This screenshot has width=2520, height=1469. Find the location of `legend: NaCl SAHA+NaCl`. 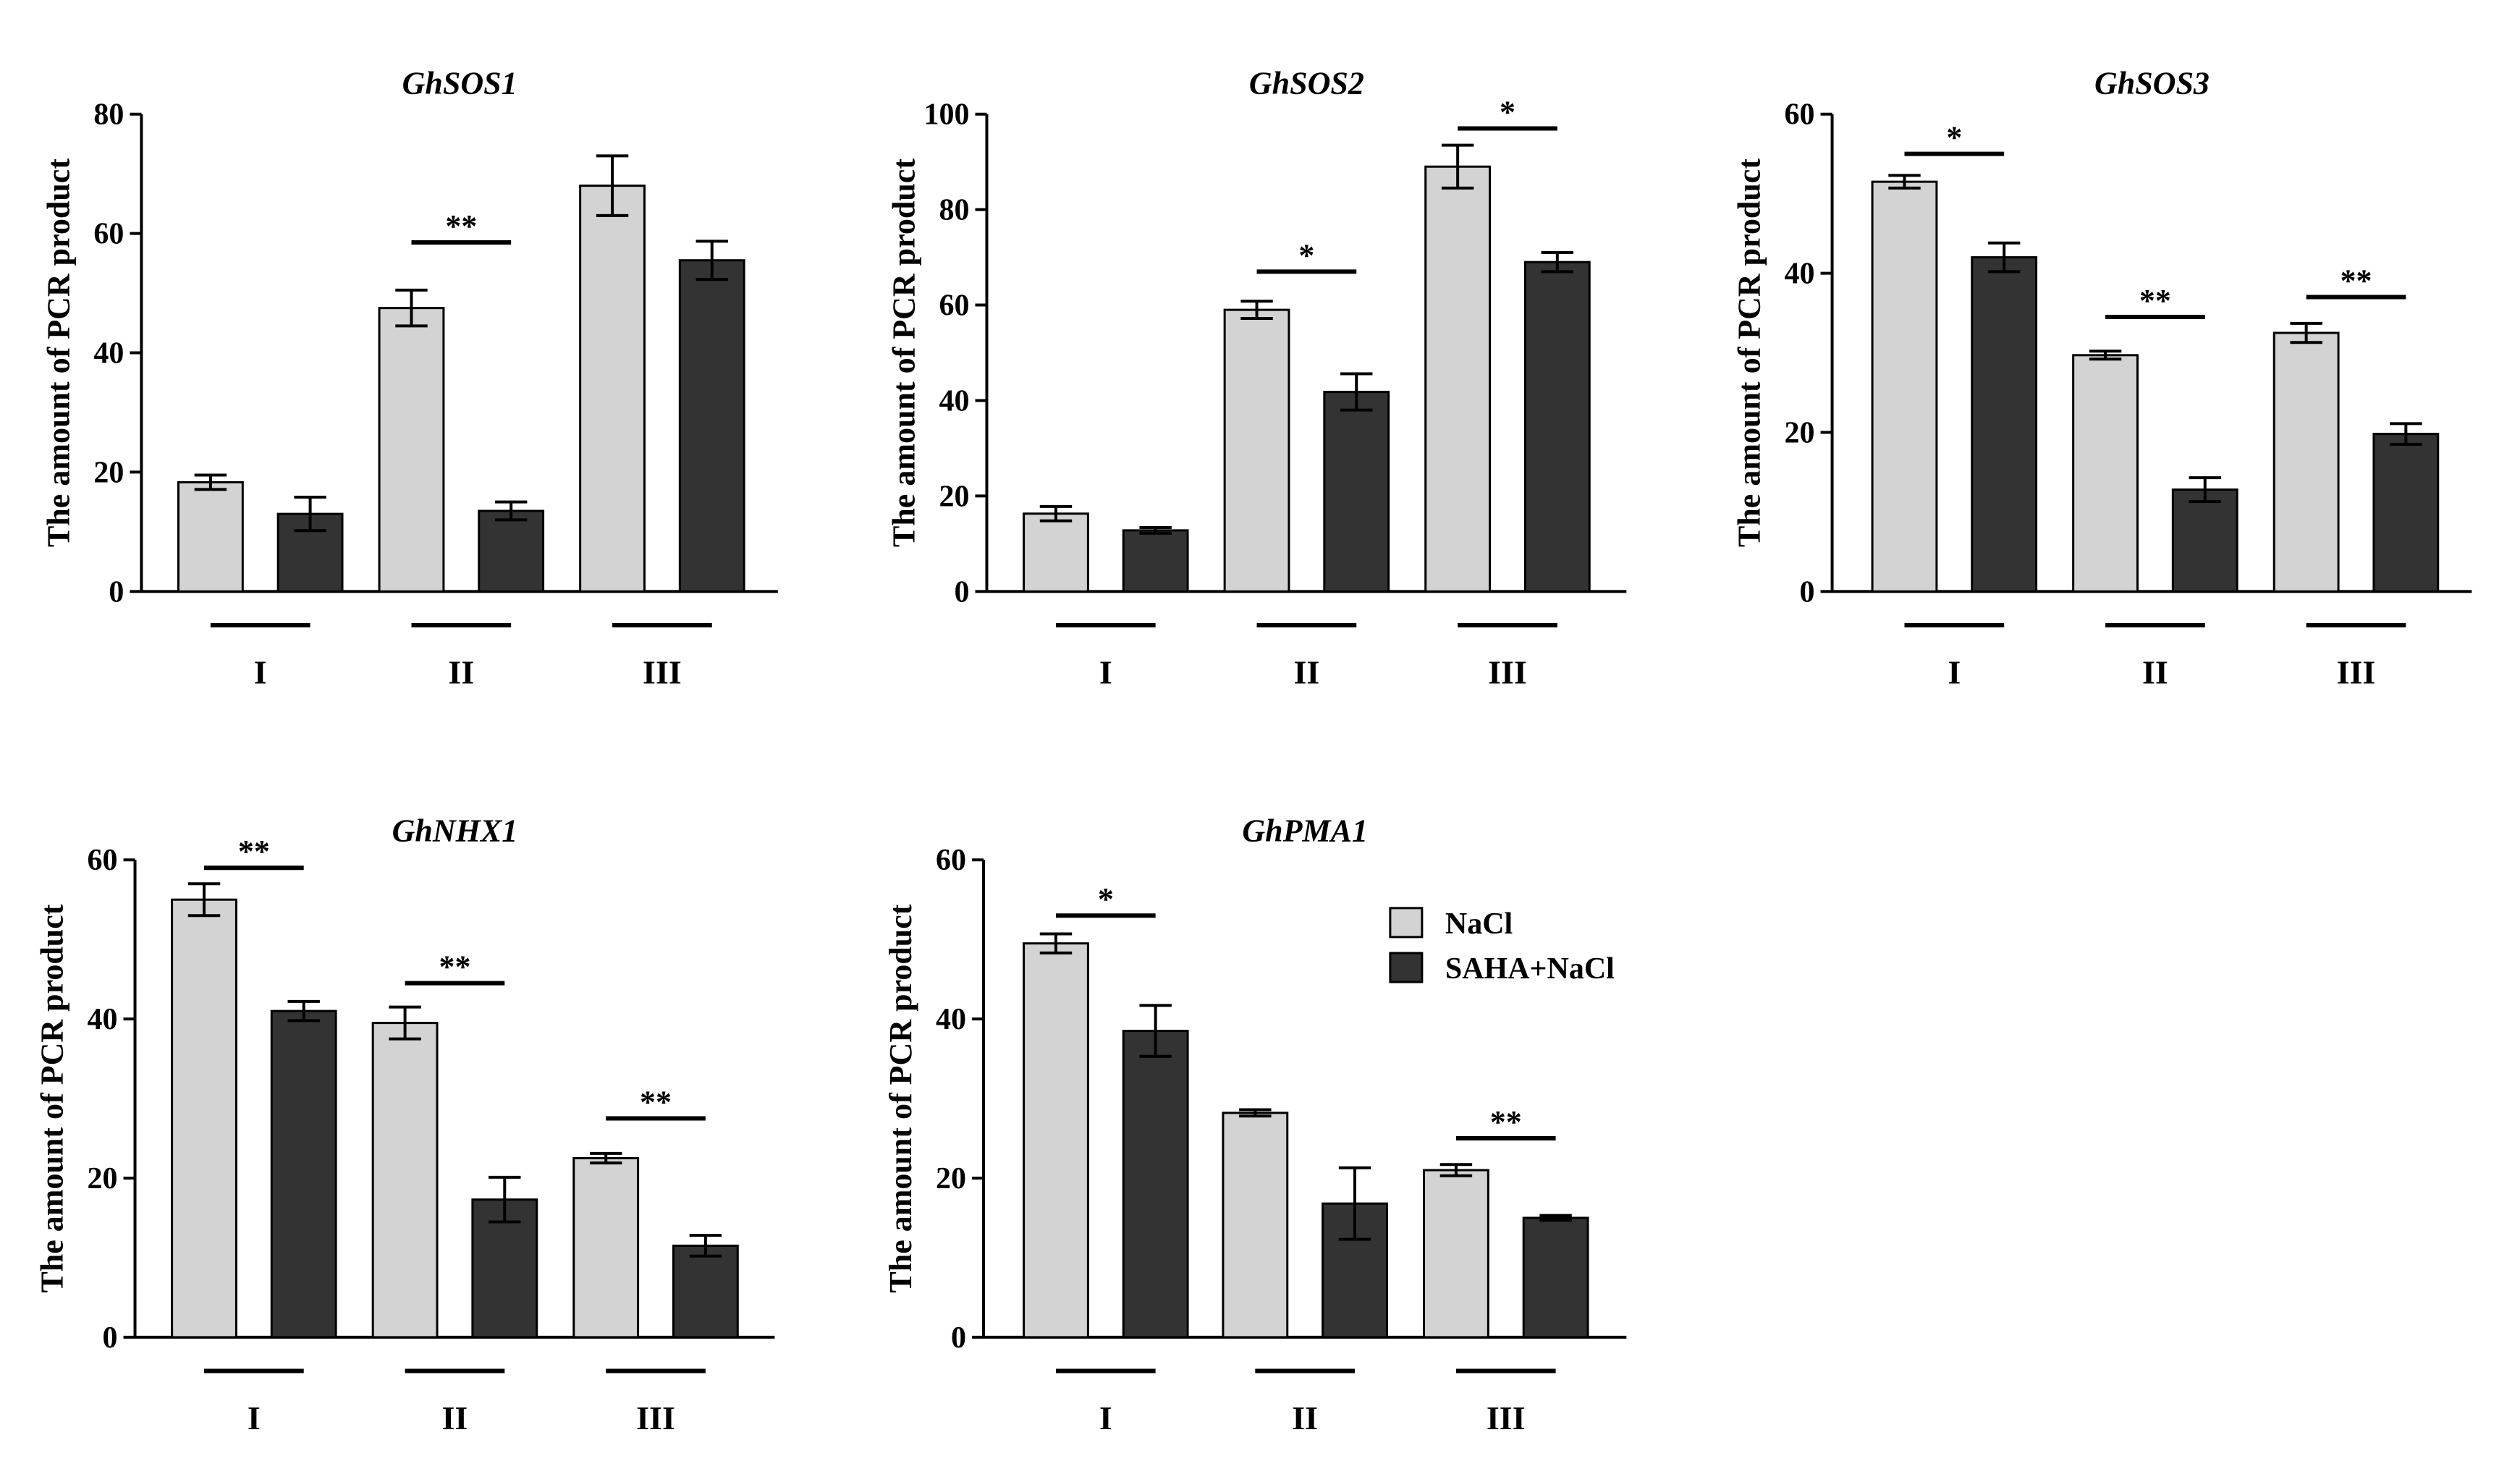

legend: NaCl SAHA+NaCl is located at coordinates (1502, 946).